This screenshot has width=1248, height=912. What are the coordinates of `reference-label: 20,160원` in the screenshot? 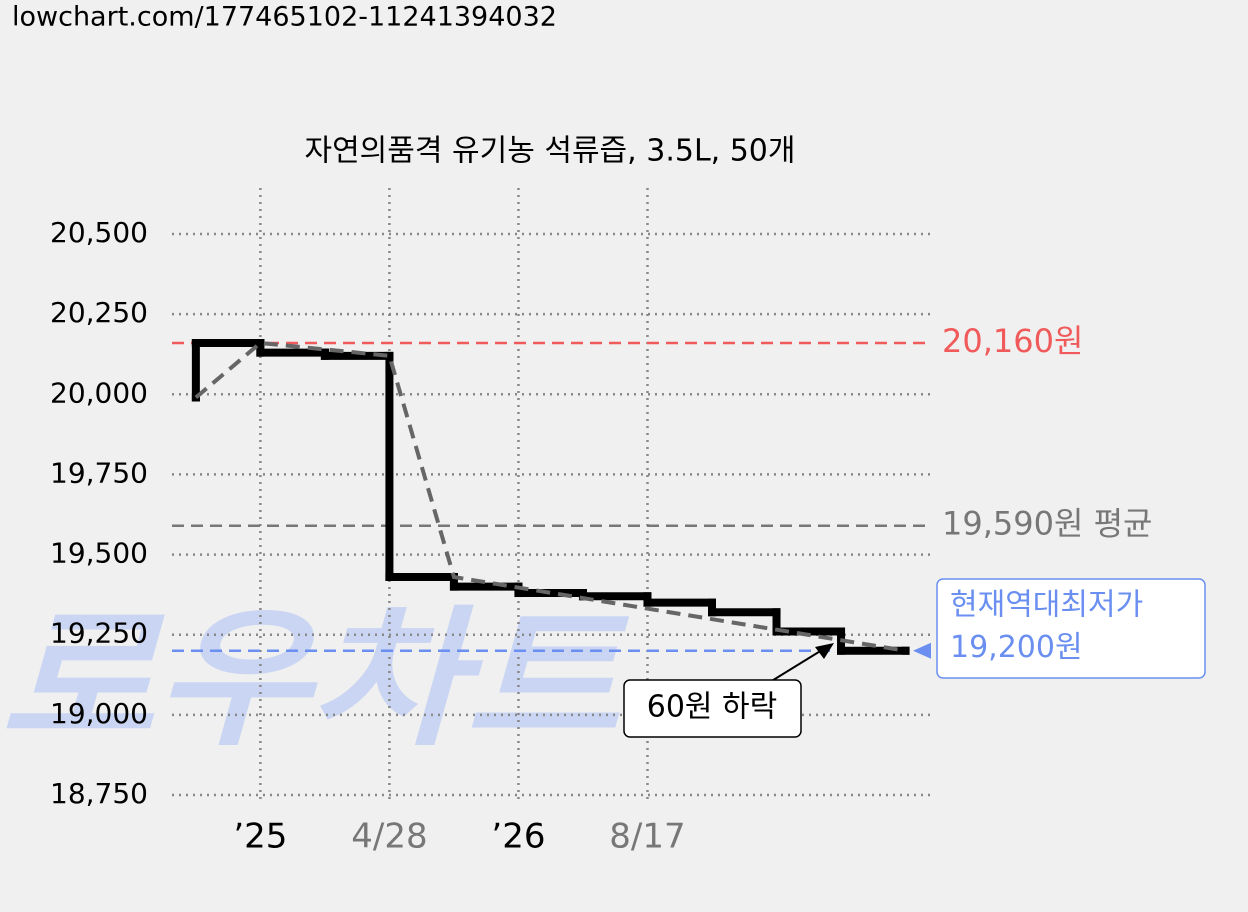 It's located at (1012, 341).